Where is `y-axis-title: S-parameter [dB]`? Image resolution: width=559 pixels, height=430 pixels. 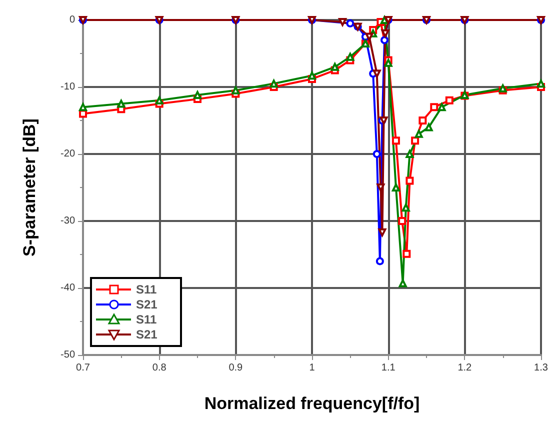
y-axis-title: S-parameter [dB] is located at coordinates (29, 187).